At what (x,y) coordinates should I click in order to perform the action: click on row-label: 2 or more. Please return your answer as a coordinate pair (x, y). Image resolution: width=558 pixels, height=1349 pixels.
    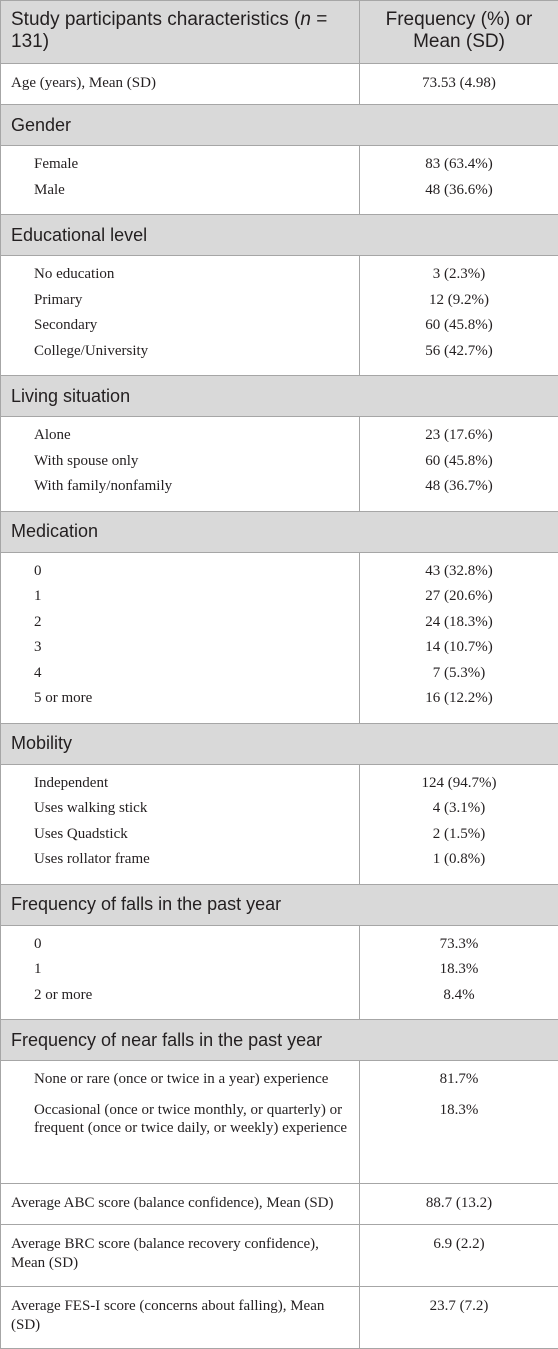
    Looking at the image, I should click on (180, 1003).